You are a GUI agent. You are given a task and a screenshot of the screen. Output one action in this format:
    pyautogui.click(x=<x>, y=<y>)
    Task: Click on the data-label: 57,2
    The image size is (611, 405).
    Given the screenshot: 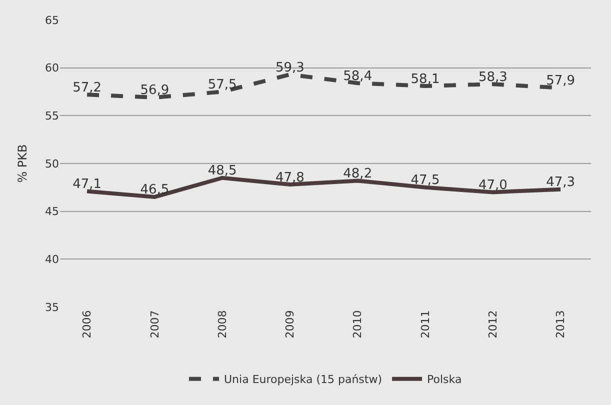 What is the action you would take?
    pyautogui.click(x=87, y=88)
    